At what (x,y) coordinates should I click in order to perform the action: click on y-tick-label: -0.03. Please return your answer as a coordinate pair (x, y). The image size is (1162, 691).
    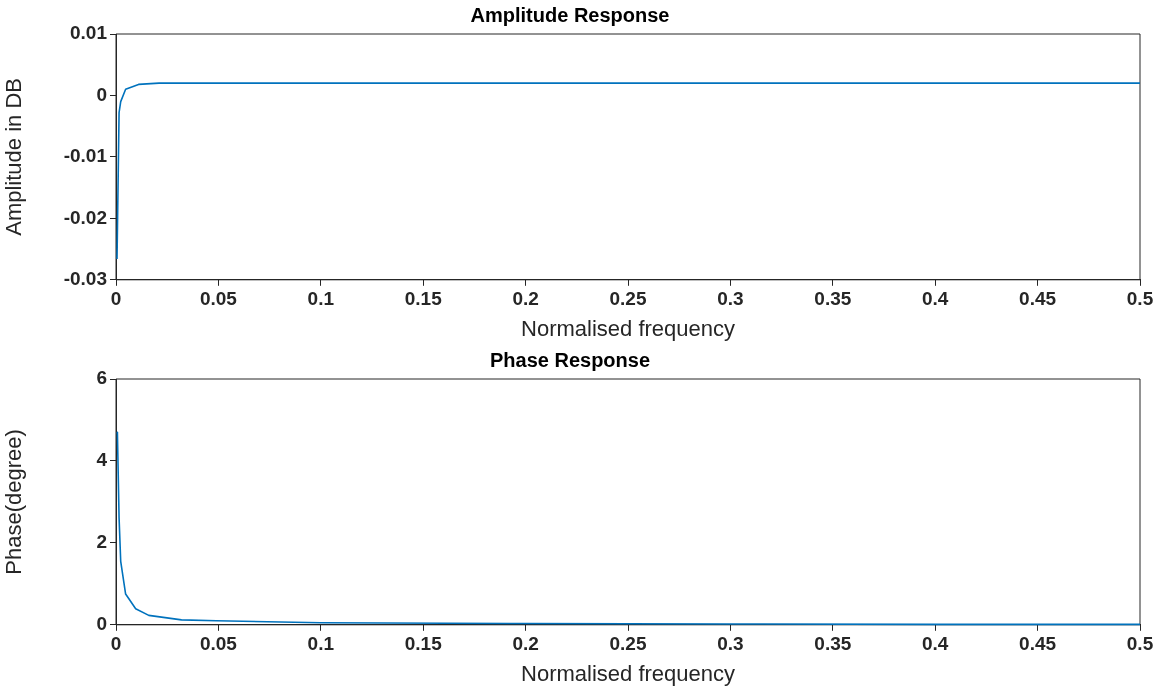
    Looking at the image, I should click on (85, 279).